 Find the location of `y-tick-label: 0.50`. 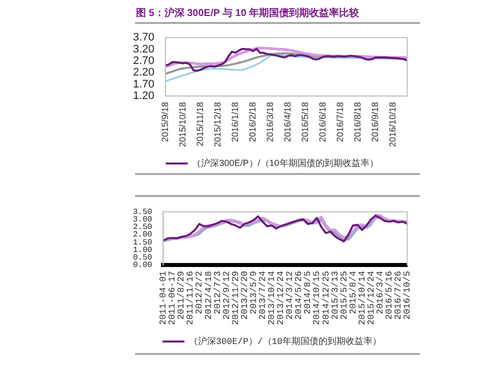

y-tick-label: 0.50 is located at coordinates (142, 258).